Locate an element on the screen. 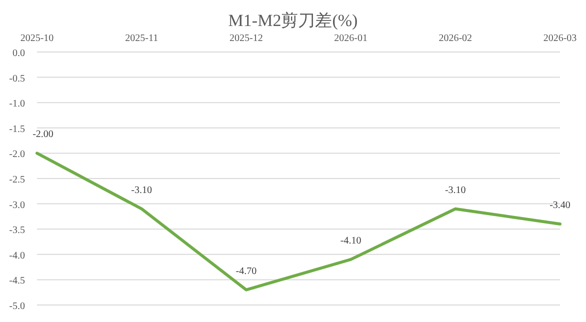  x-tick-label: 2025-11 is located at coordinates (141, 38).